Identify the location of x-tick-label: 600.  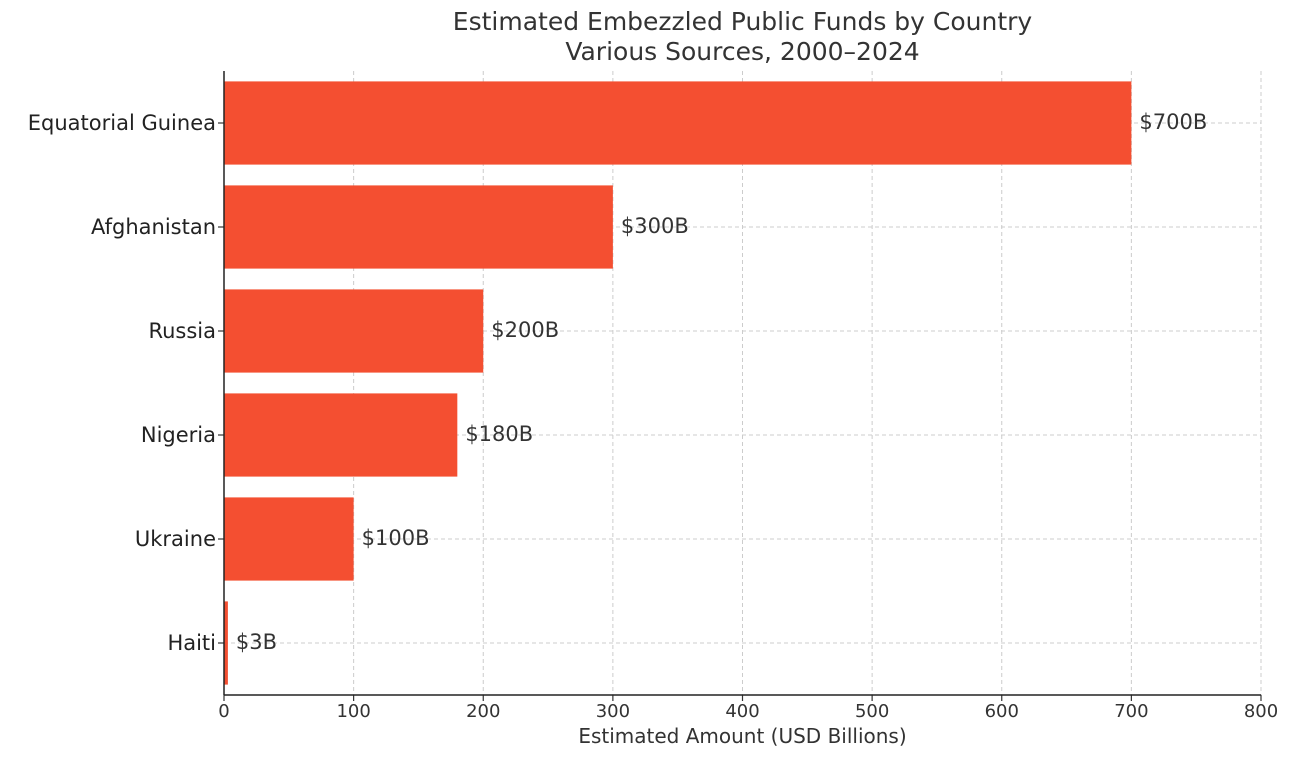
(1002, 711).